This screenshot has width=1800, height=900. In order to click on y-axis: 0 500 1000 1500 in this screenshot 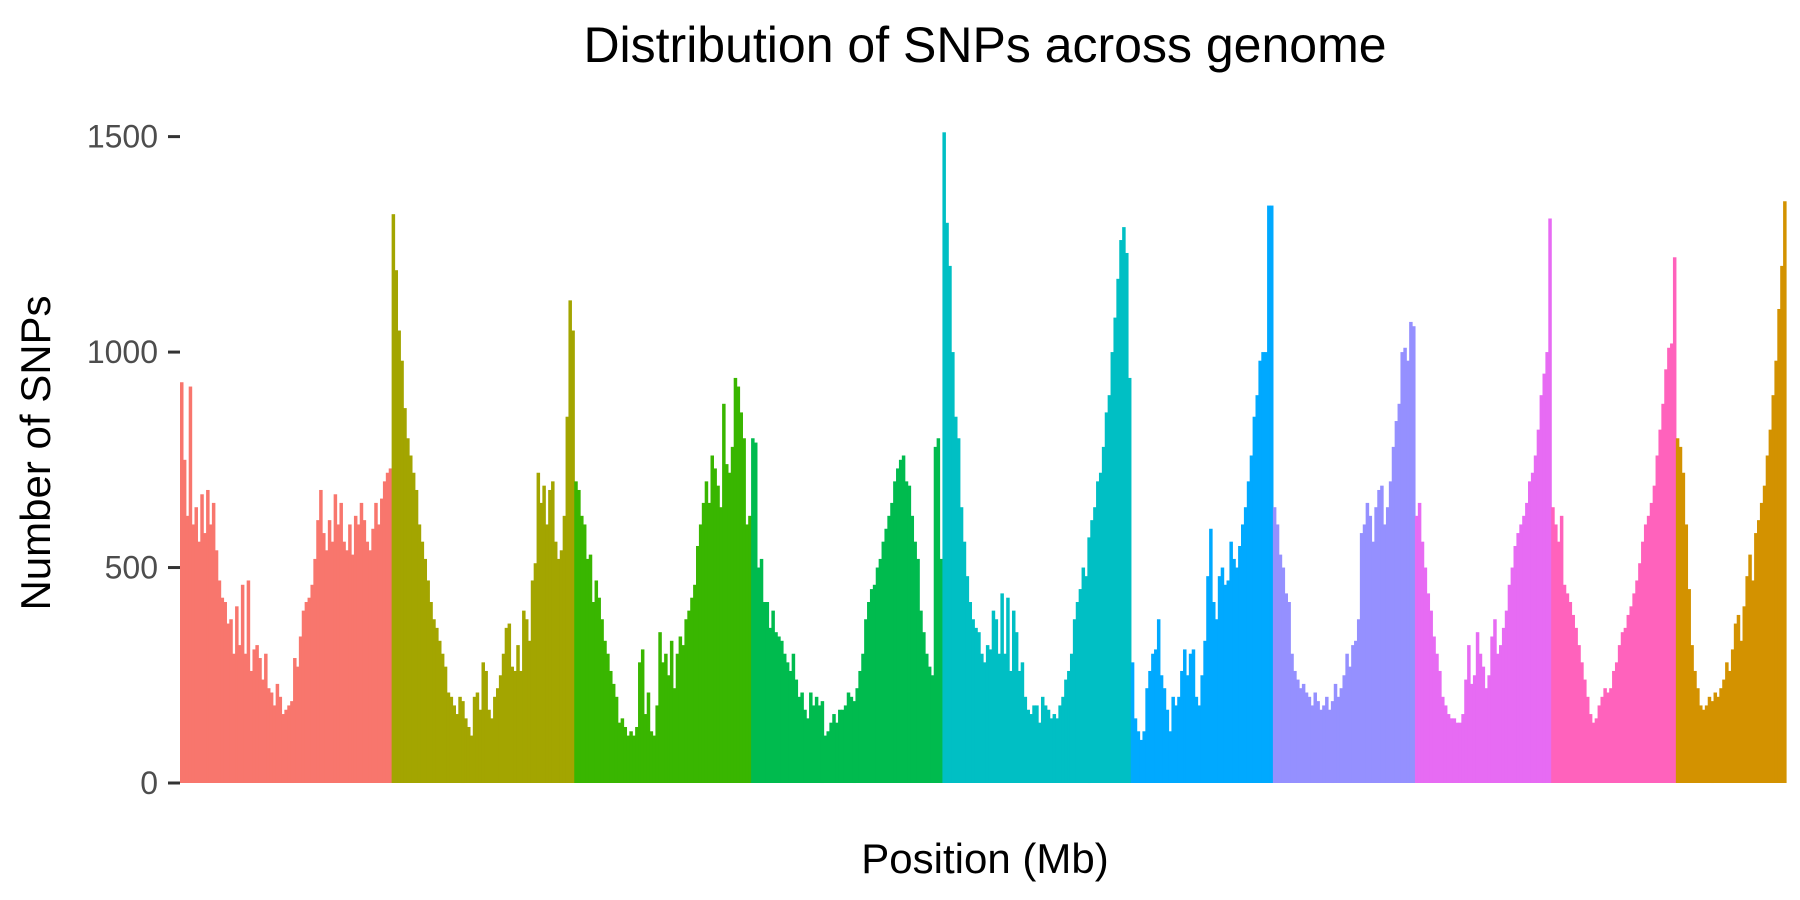, I will do `click(133, 460)`.